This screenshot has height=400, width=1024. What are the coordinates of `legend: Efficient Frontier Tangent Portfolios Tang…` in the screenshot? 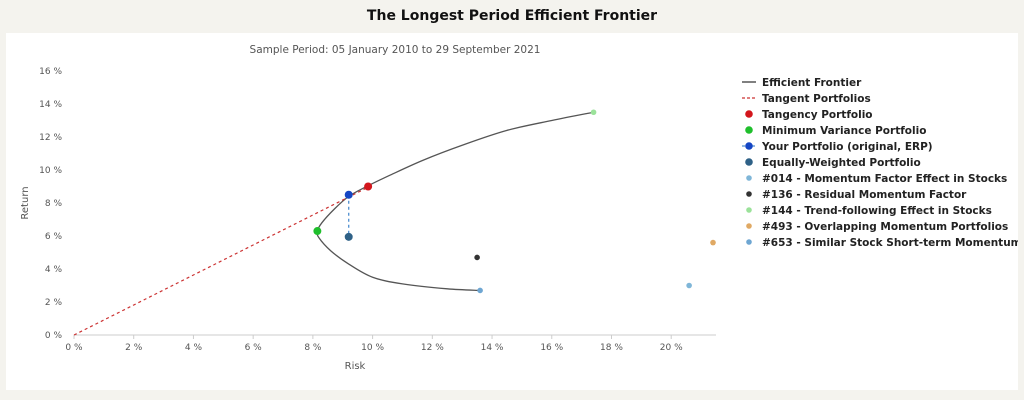 It's located at (880, 163).